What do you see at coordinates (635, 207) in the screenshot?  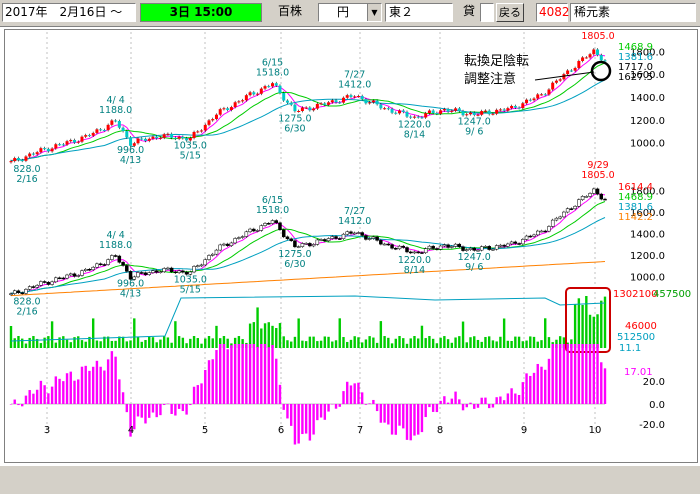 I see `current-value-label: 1381.6` at bounding box center [635, 207].